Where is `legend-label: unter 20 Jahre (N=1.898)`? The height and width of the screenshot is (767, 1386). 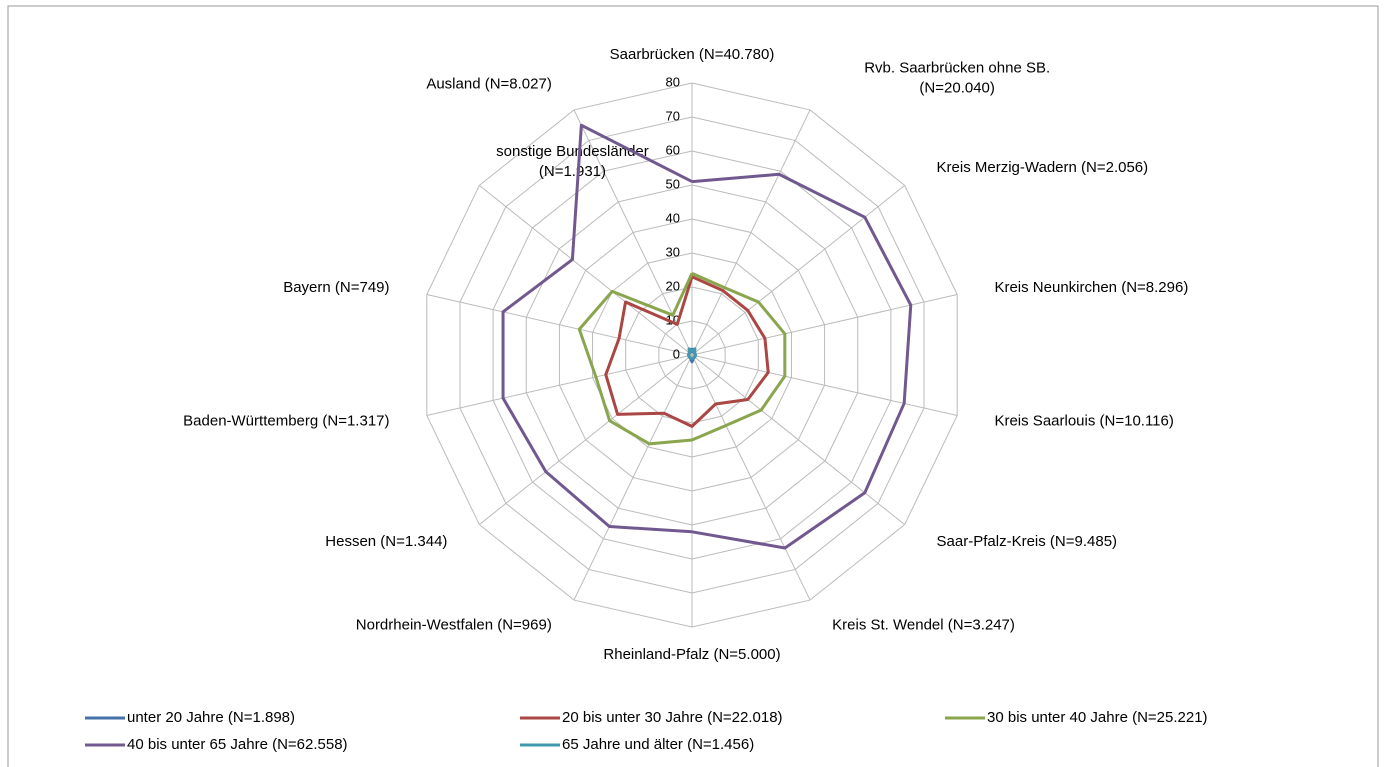 legend-label: unter 20 Jahre (N=1.898) is located at coordinates (211, 717).